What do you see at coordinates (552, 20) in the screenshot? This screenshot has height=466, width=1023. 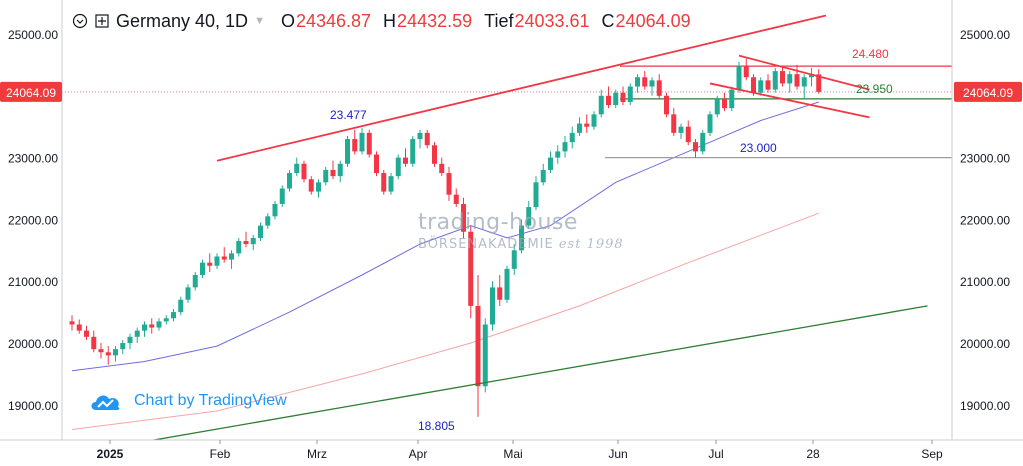 I see `low-value: 24033.61` at bounding box center [552, 20].